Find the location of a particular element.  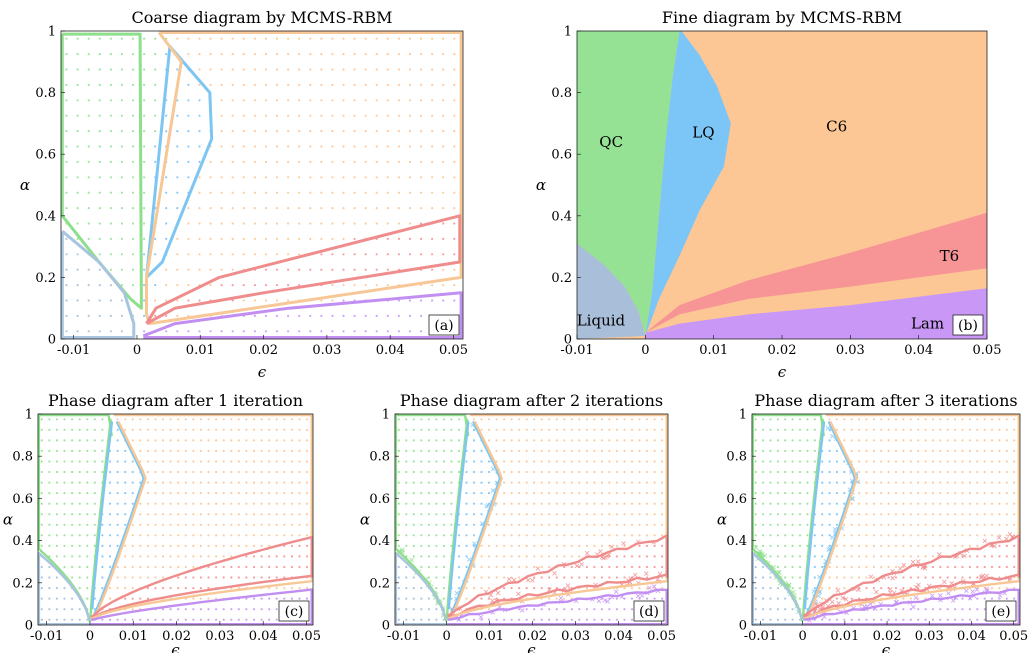

x-tick-label: 0.05 is located at coordinates (661, 636).